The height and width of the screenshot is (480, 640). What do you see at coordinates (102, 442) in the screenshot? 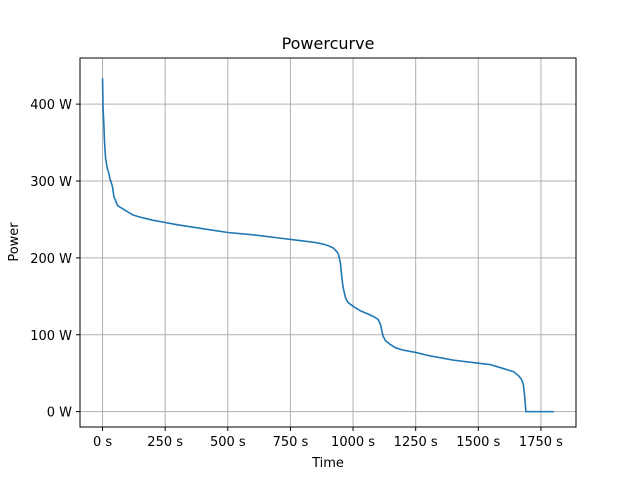
I see `x-tick-label: 0 s` at bounding box center [102, 442].